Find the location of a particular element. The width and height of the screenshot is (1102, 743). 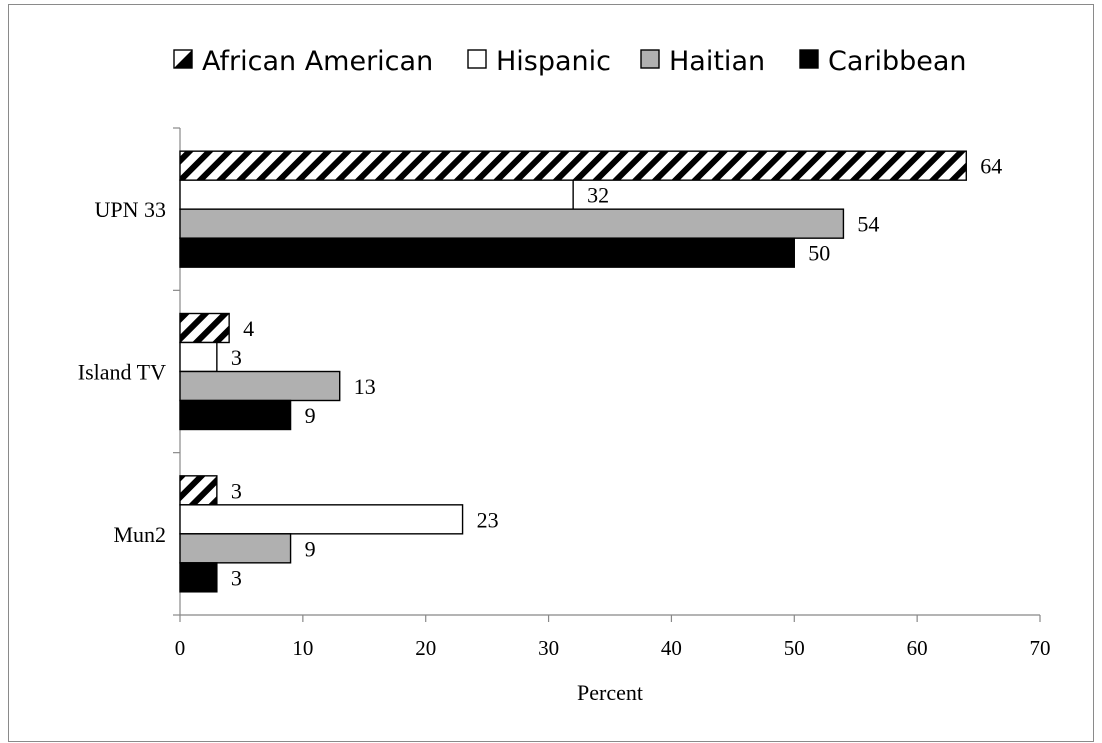

category-label-upn-33: UPN 33 is located at coordinates (130, 209).